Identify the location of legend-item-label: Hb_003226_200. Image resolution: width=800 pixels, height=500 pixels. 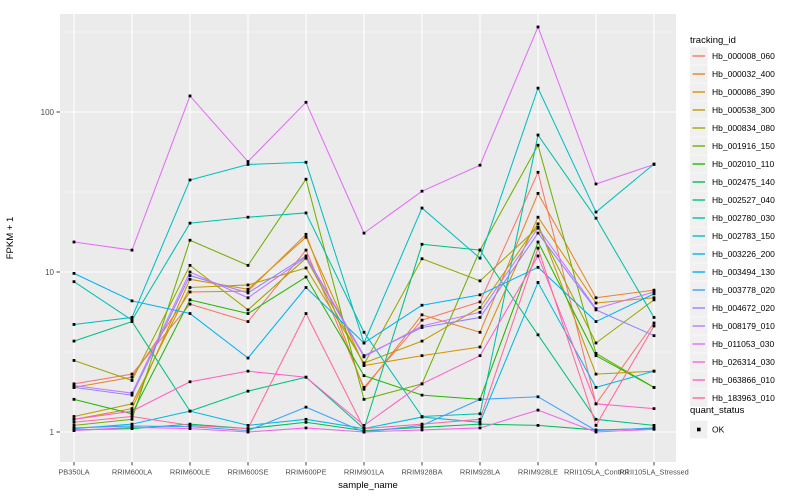
(743, 254).